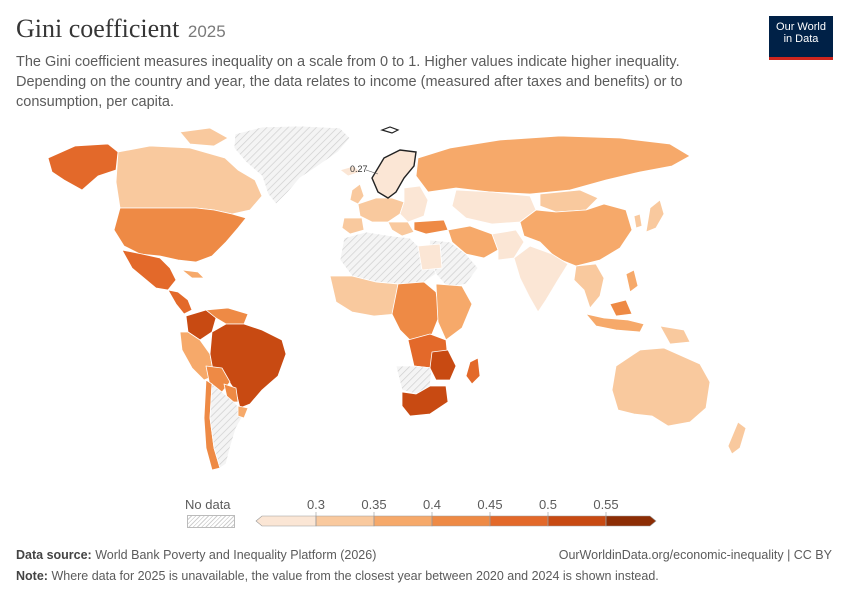  I want to click on title-year: 2025, so click(206, 31).